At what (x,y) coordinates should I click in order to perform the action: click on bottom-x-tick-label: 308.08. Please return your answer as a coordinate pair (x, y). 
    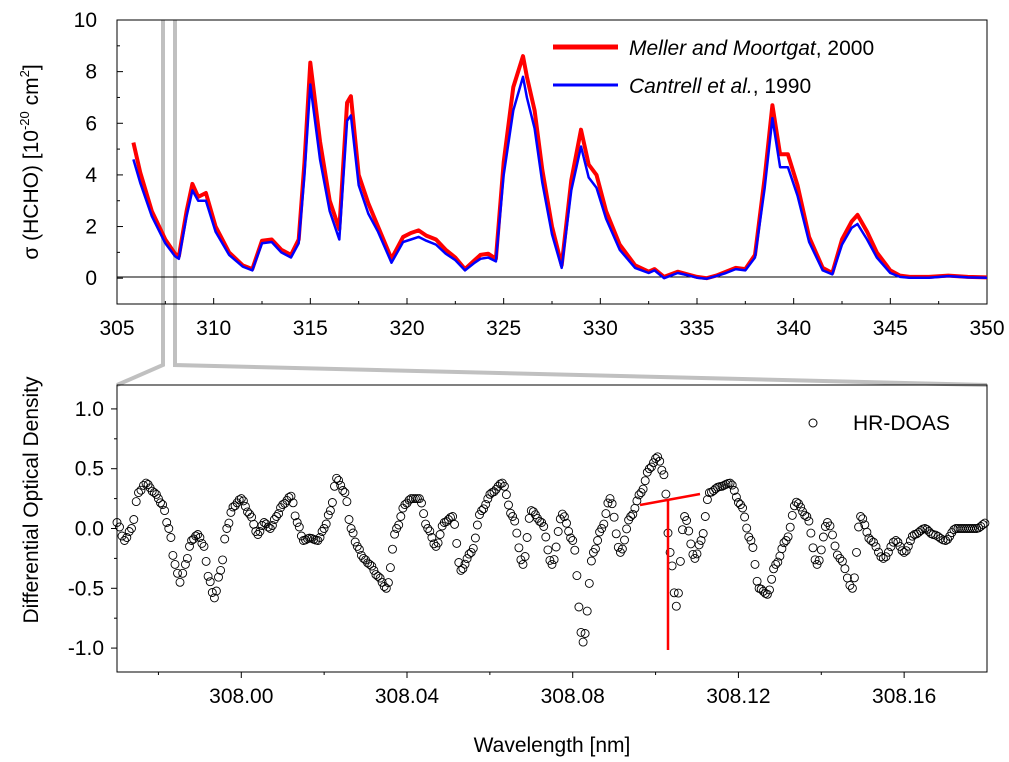
    Looking at the image, I should click on (573, 696).